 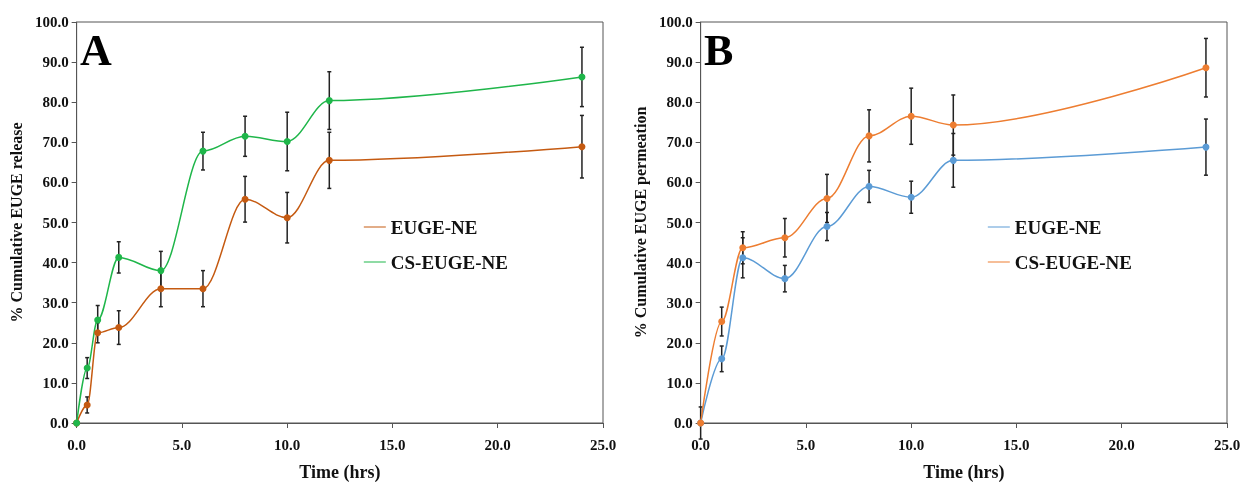 What do you see at coordinates (96, 50) in the screenshot?
I see `annotation: A` at bounding box center [96, 50].